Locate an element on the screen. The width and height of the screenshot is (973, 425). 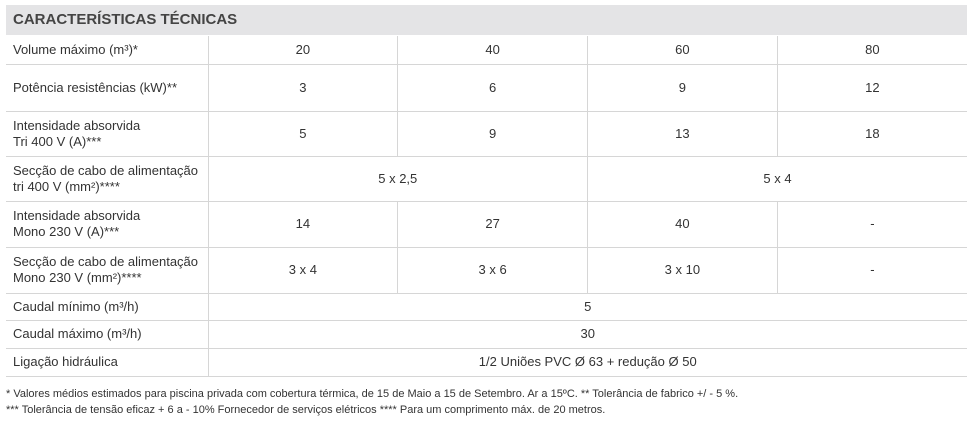
table-row: Volume máximo (m³)* 20 40 60 80 is located at coordinates (486, 50).